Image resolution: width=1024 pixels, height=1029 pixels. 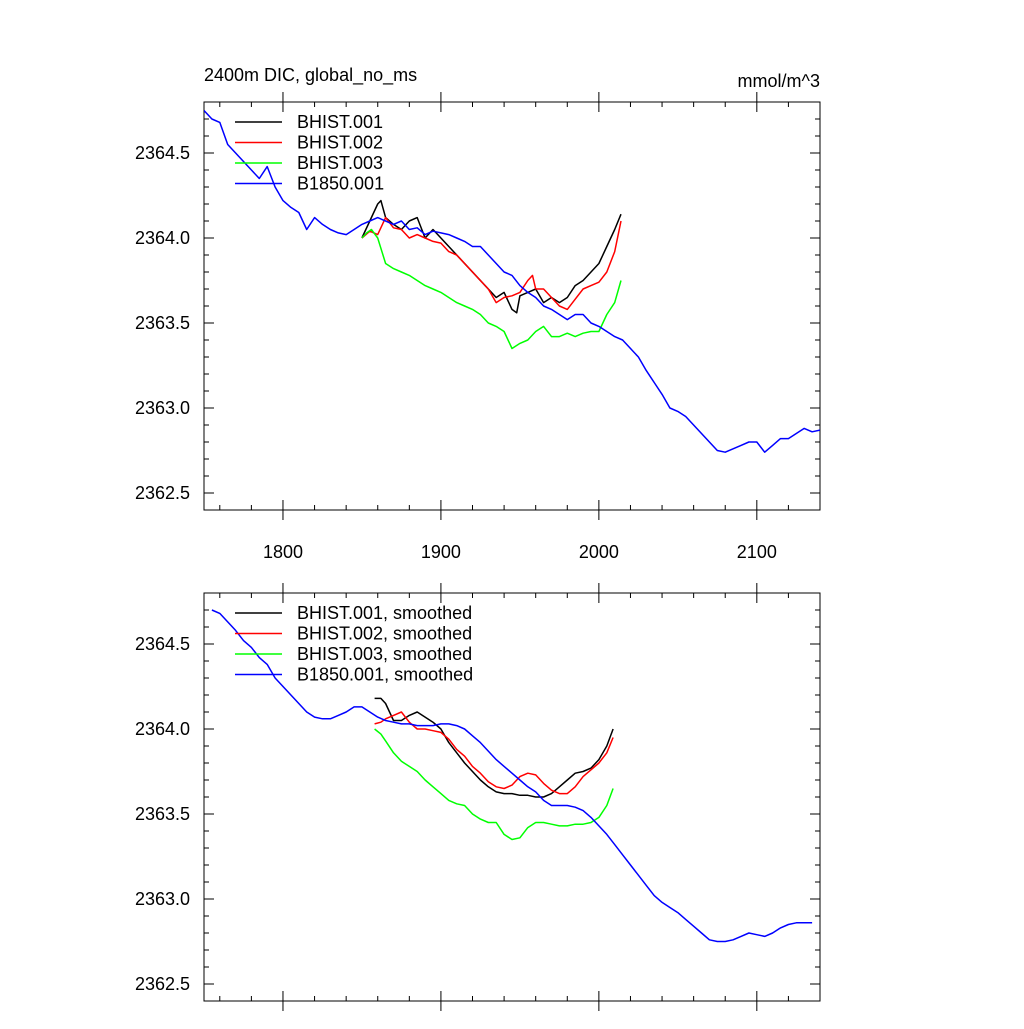 I want to click on figure-title: 2400m DIC, global_no_ms, so click(x=310, y=75).